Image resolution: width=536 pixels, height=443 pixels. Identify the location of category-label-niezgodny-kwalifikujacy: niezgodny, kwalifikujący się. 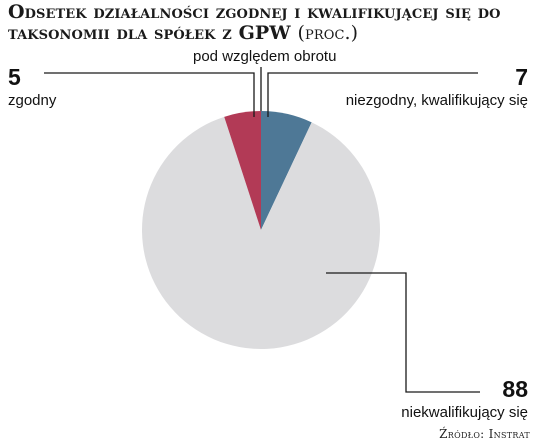
(436, 100).